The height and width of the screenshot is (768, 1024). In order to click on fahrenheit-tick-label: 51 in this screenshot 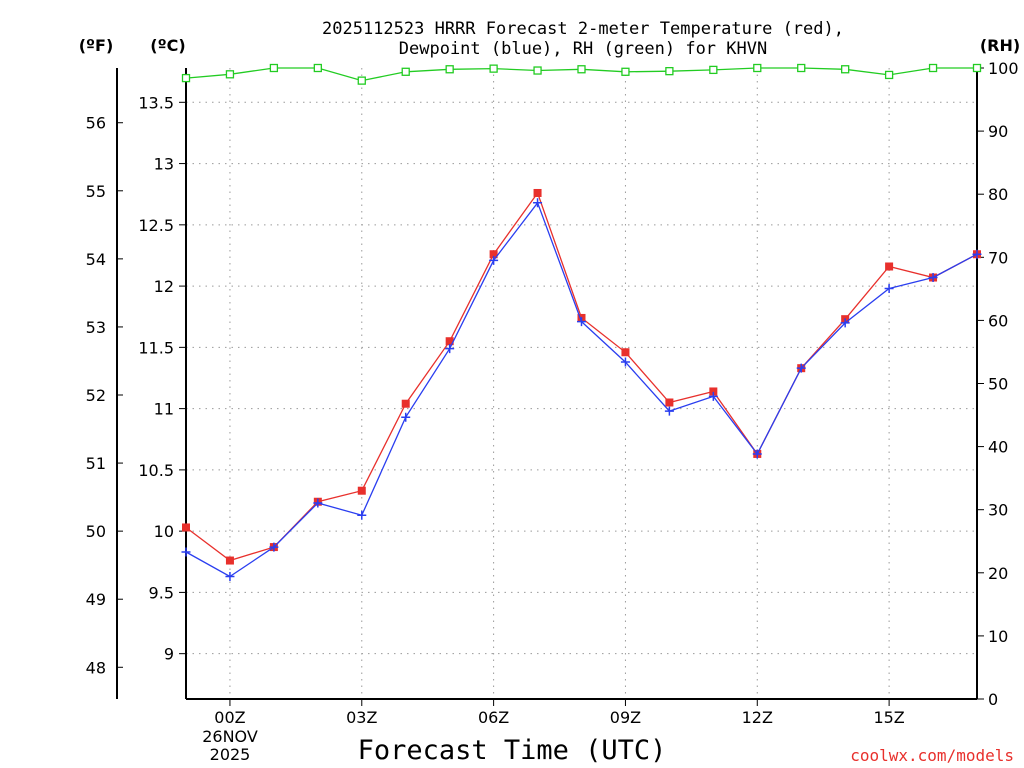, I will do `click(96, 463)`.